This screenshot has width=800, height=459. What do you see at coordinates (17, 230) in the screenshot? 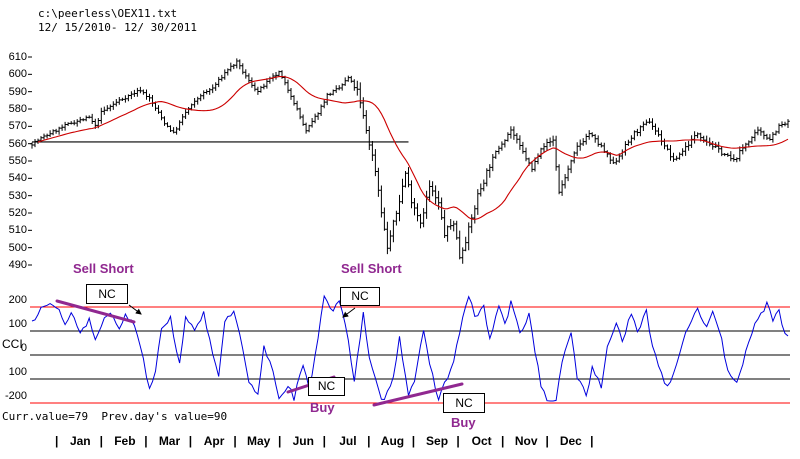
I see `price-axis-label: 510` at bounding box center [17, 230].